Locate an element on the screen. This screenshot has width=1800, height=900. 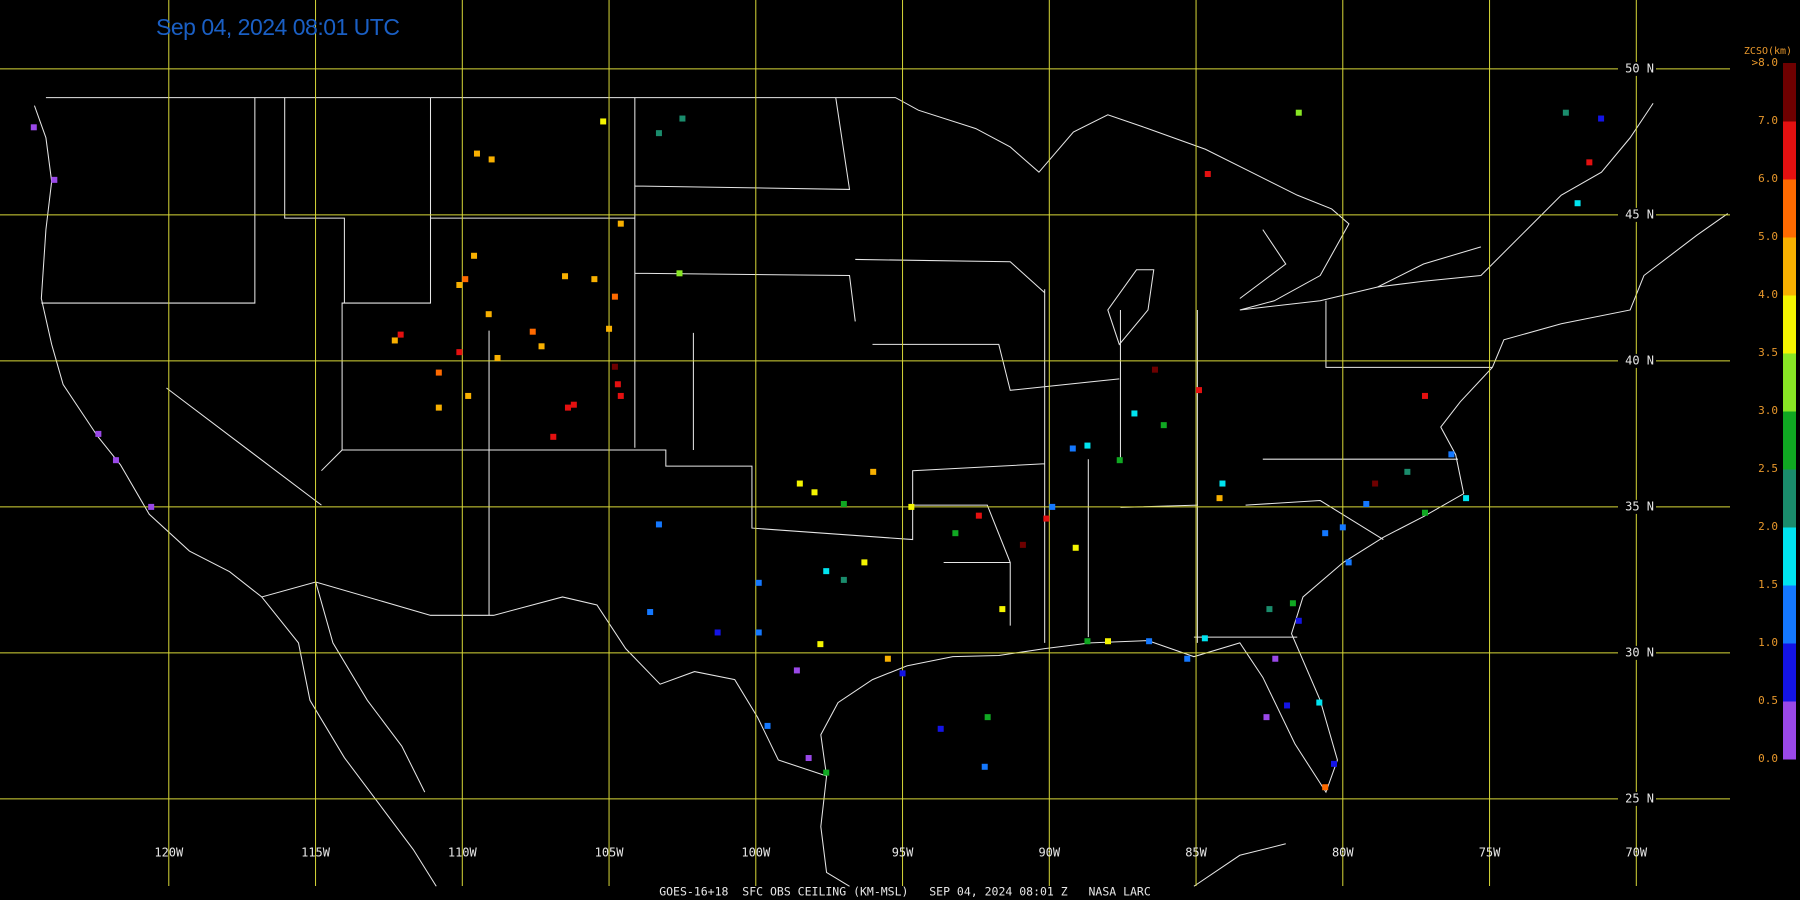
lon-label: 75W is located at coordinates (1490, 853).